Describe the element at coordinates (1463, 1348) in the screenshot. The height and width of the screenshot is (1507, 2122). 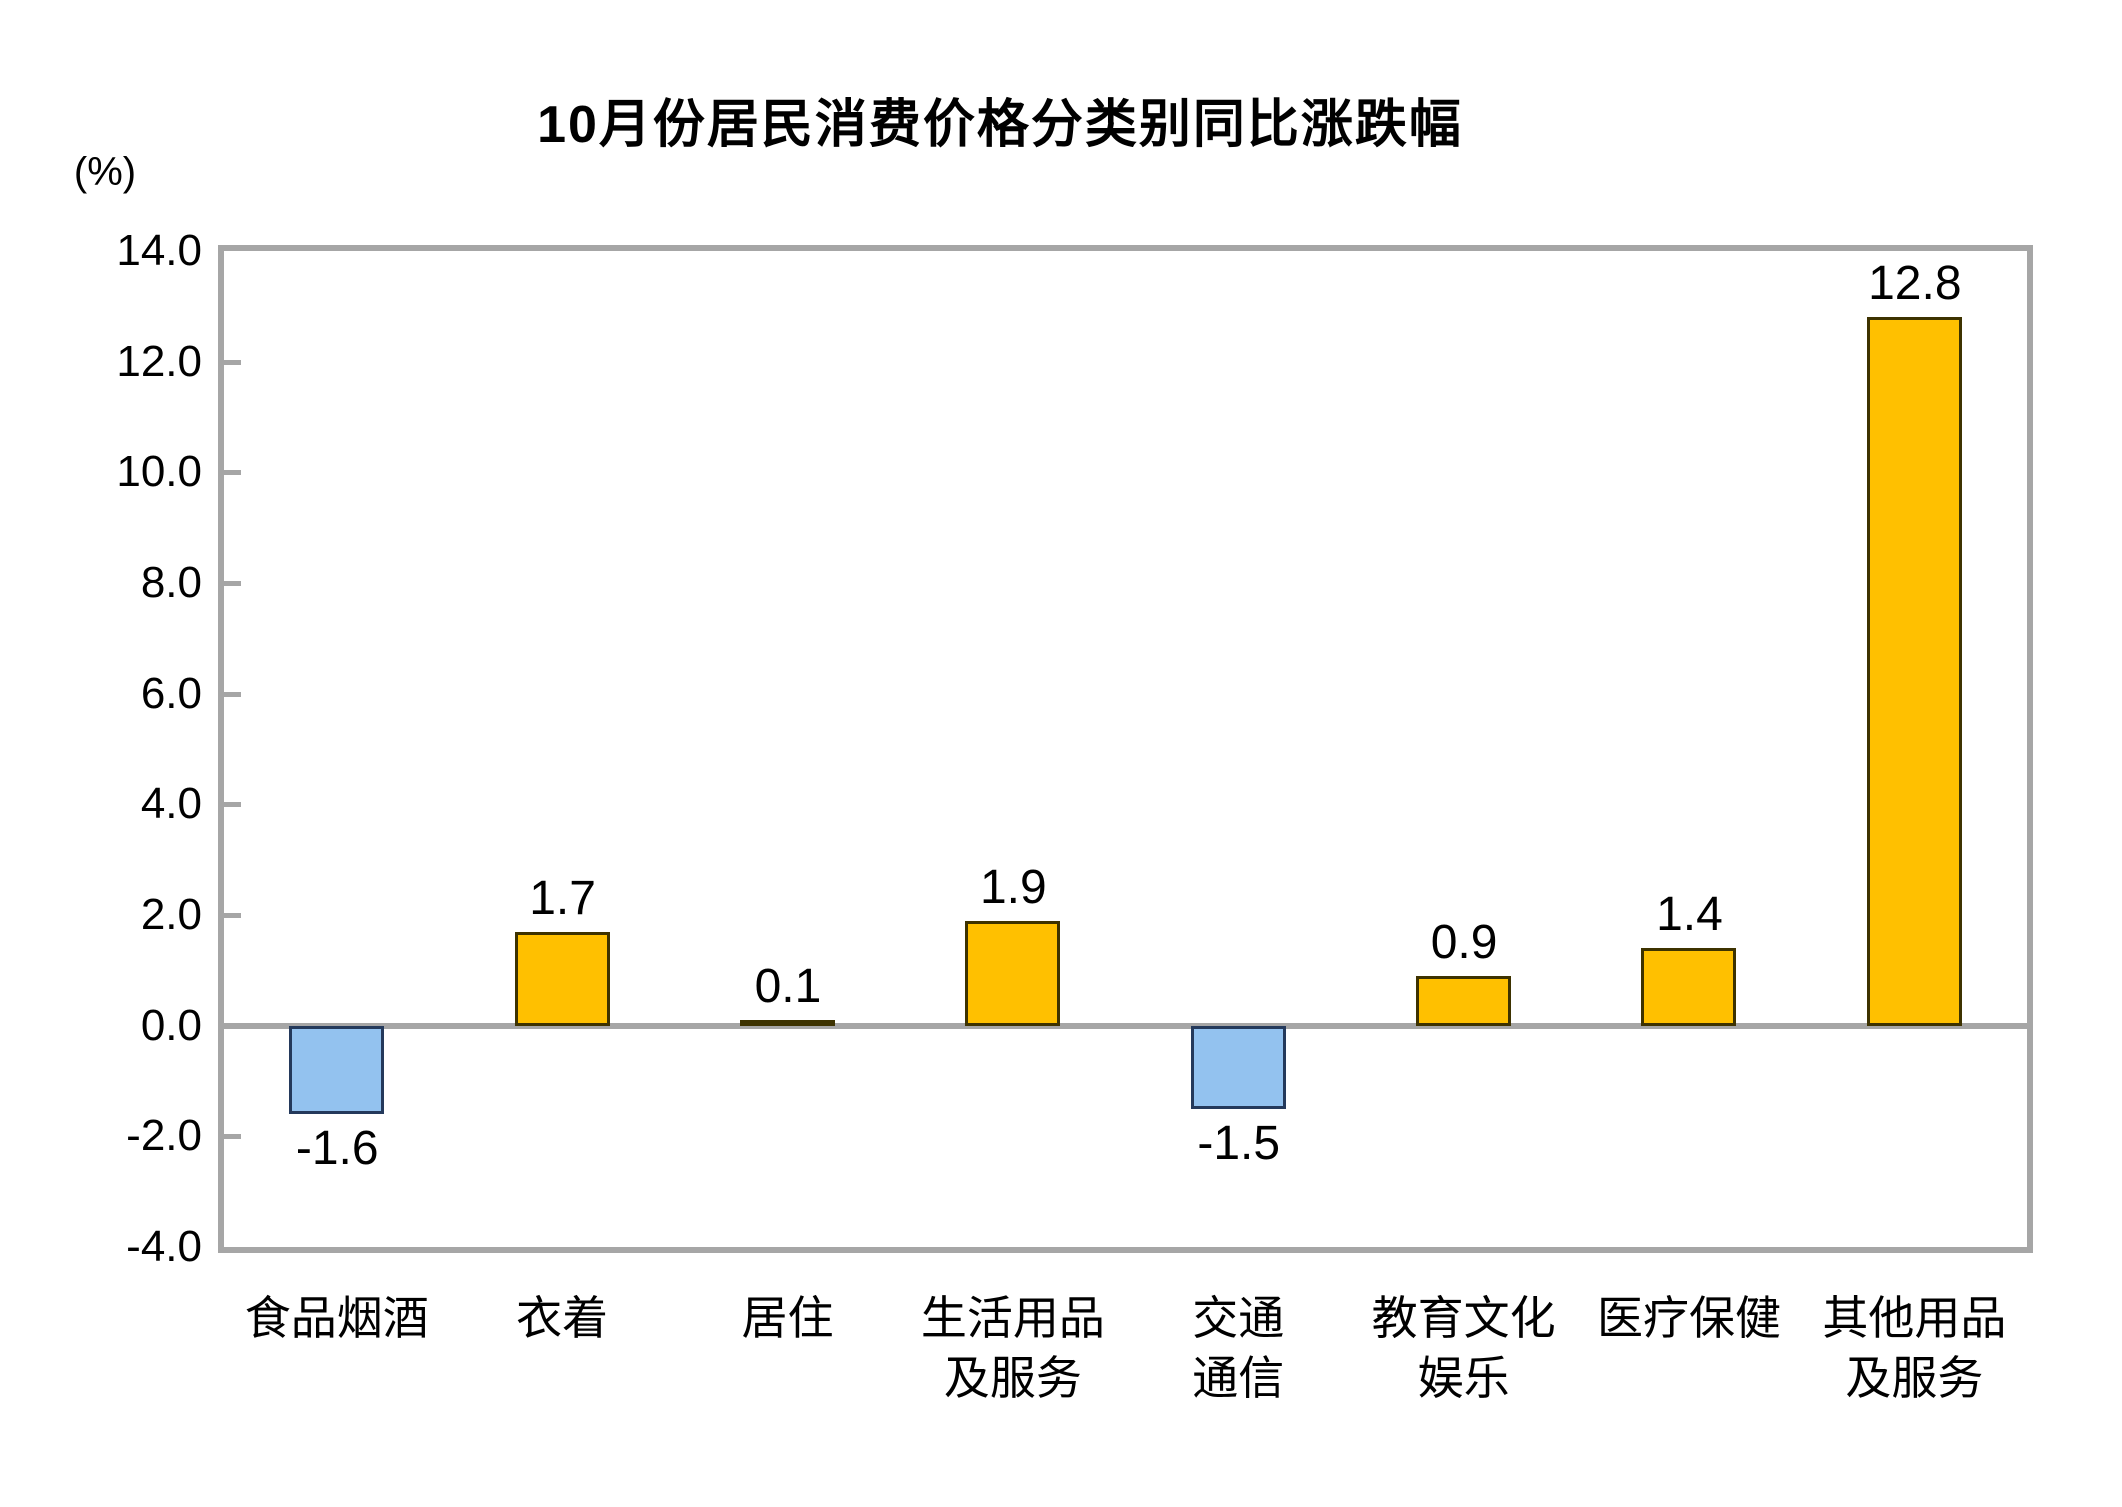
I see `x-axis-category-label: 教育文化 娱乐` at that location.